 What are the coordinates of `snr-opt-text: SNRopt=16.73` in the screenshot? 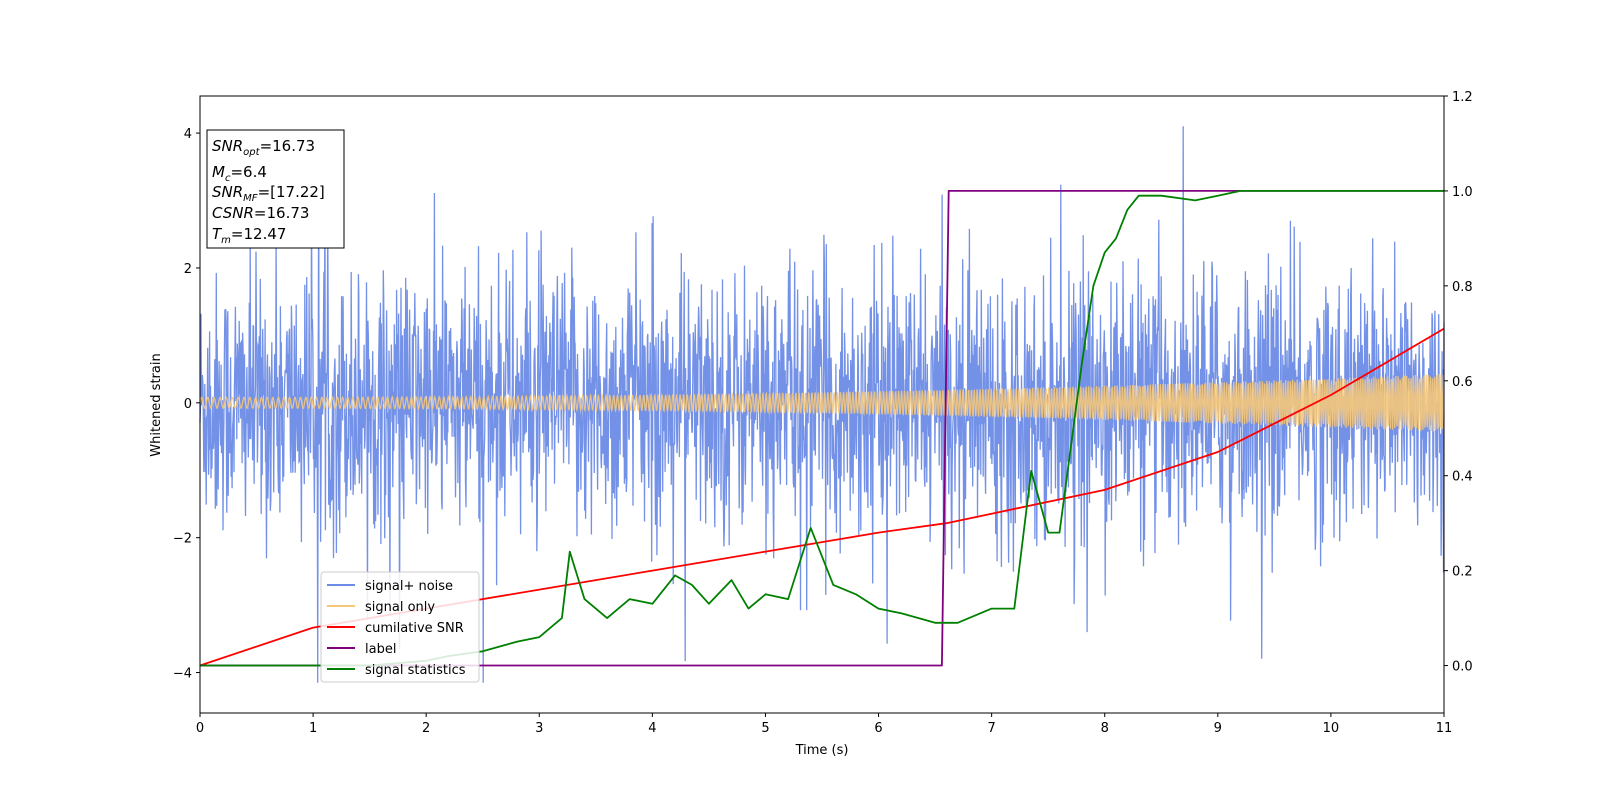 It's located at (263, 147).